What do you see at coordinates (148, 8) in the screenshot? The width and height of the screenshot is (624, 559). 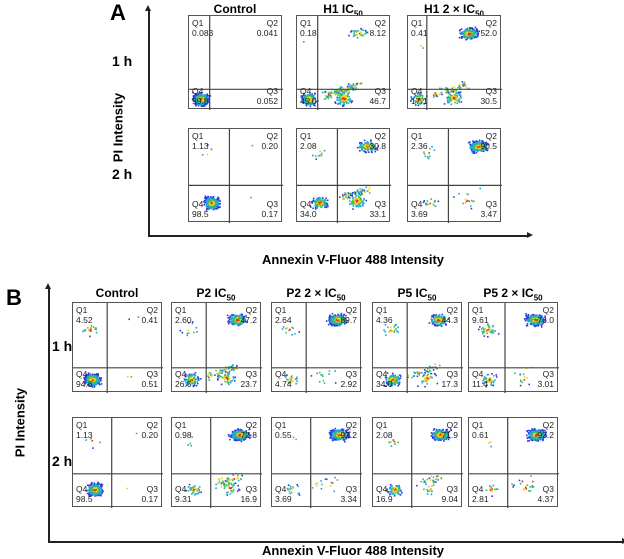 I see `y-arrow-head` at bounding box center [148, 8].